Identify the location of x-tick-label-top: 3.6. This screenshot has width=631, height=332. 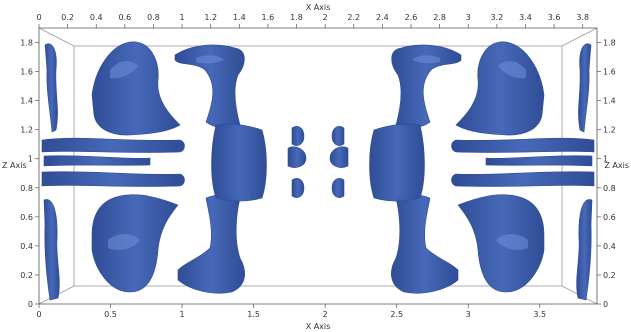
(554, 17).